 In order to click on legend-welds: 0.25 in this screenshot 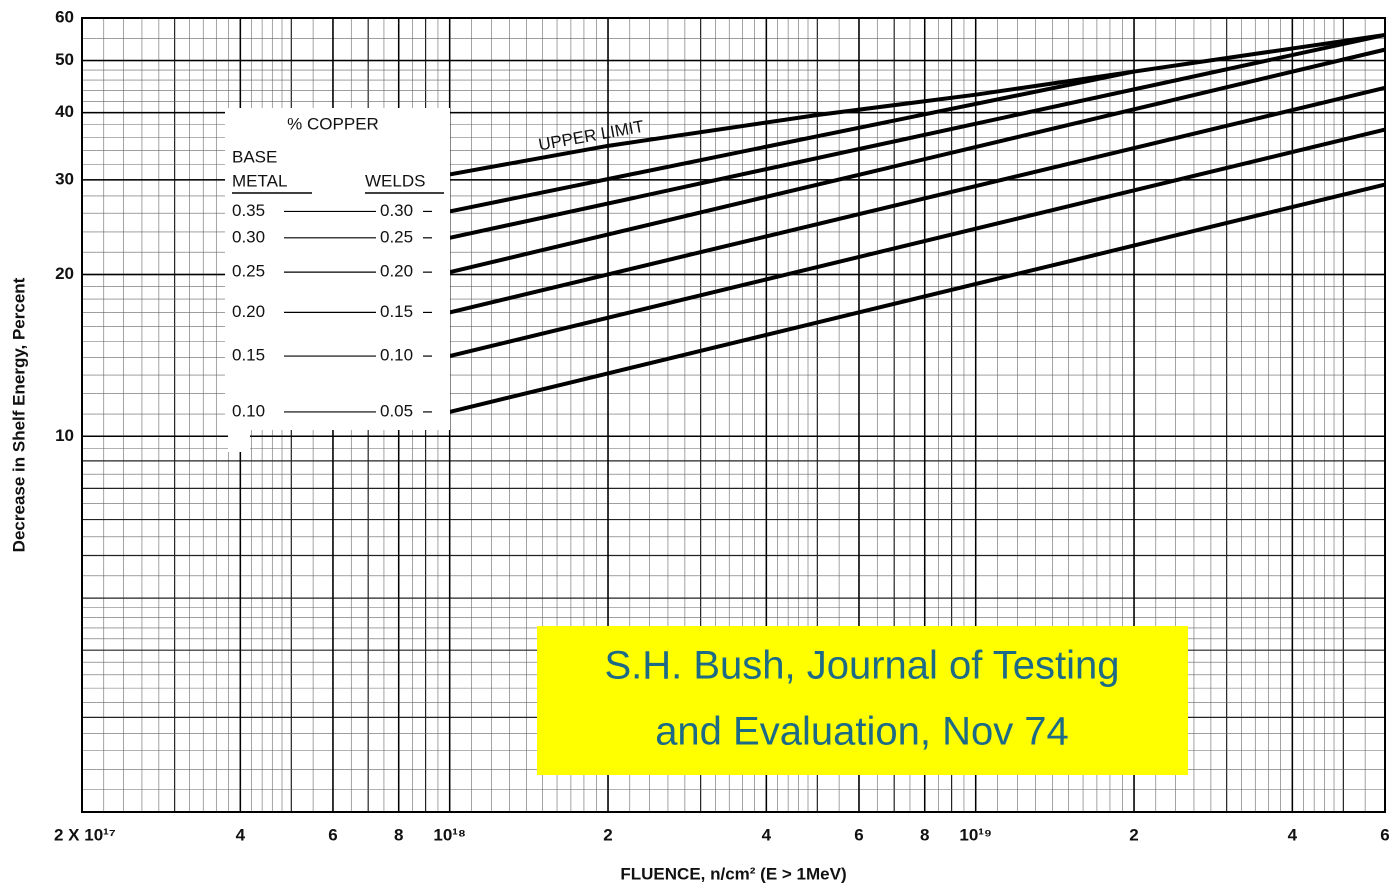, I will do `click(396, 236)`.